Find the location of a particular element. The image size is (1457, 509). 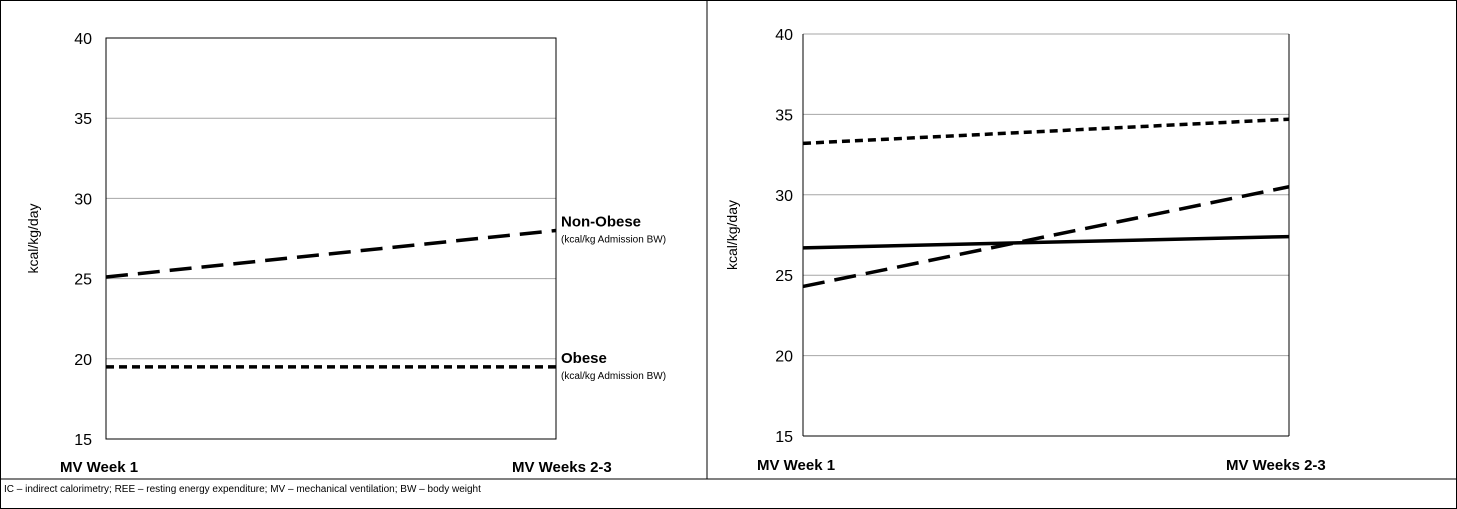

series-label: Non-Obese is located at coordinates (601, 221).